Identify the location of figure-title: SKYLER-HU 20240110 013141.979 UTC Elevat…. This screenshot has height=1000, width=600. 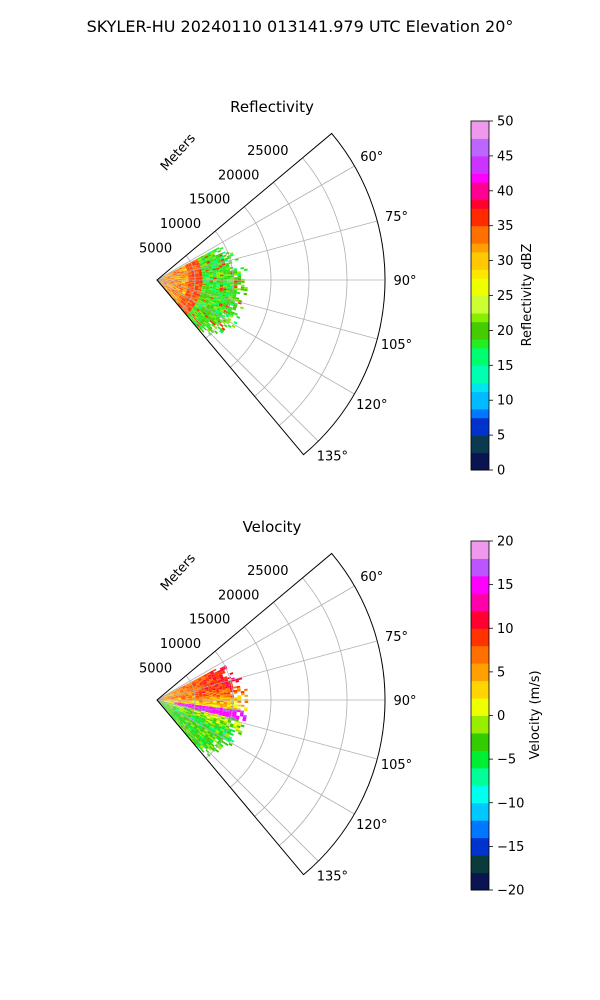
(300, 26).